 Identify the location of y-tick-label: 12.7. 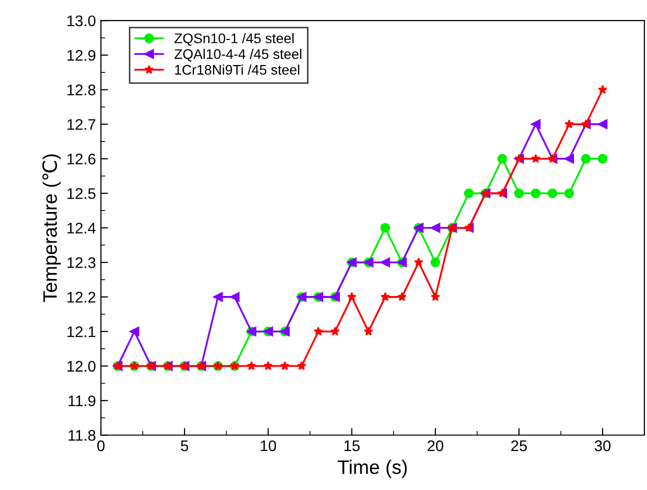
(82, 124).